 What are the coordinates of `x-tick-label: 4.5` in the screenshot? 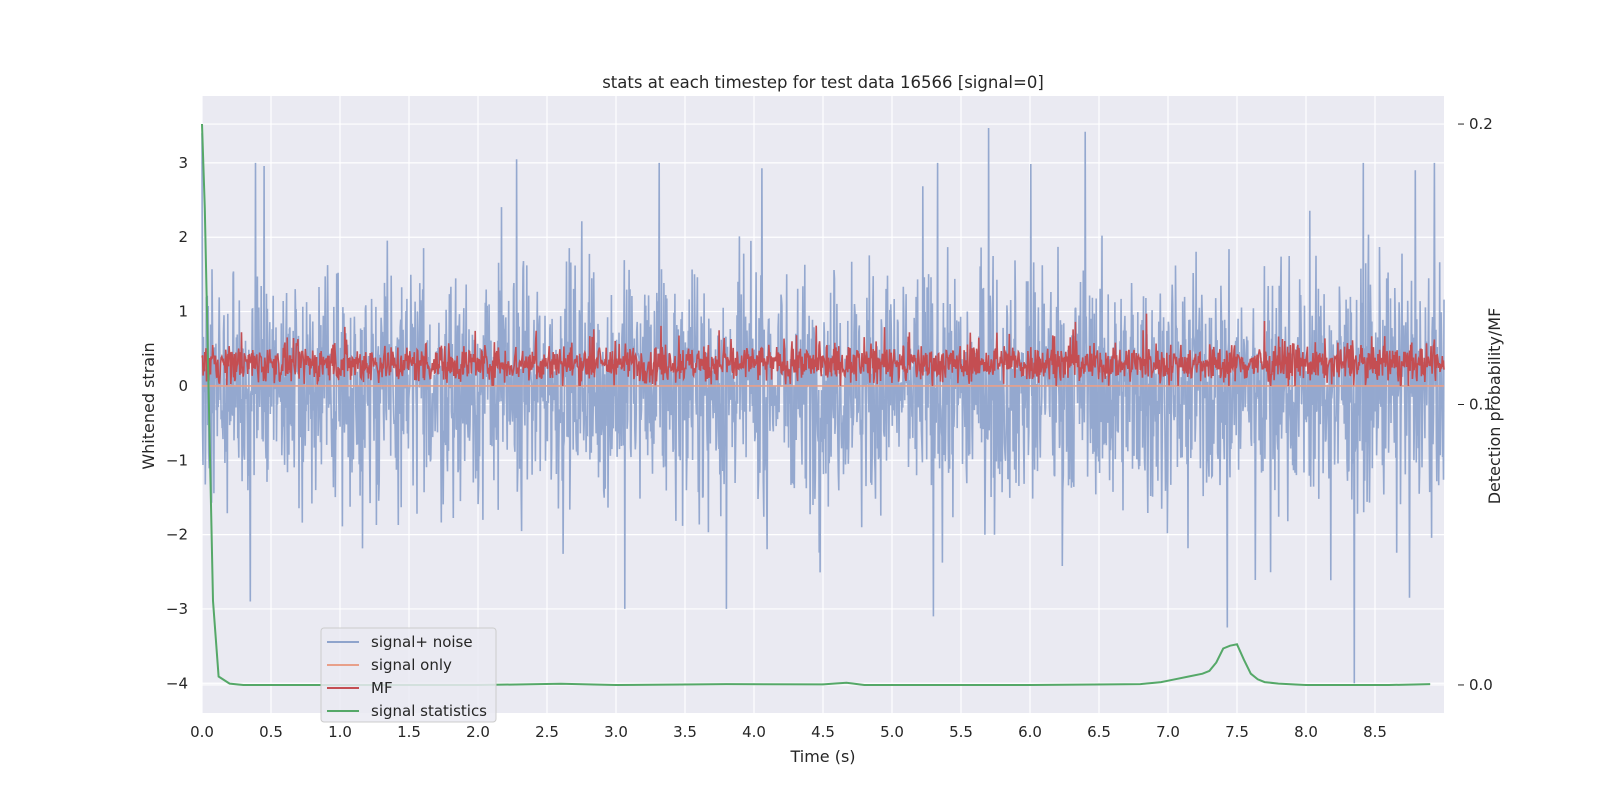 It's located at (823, 732).